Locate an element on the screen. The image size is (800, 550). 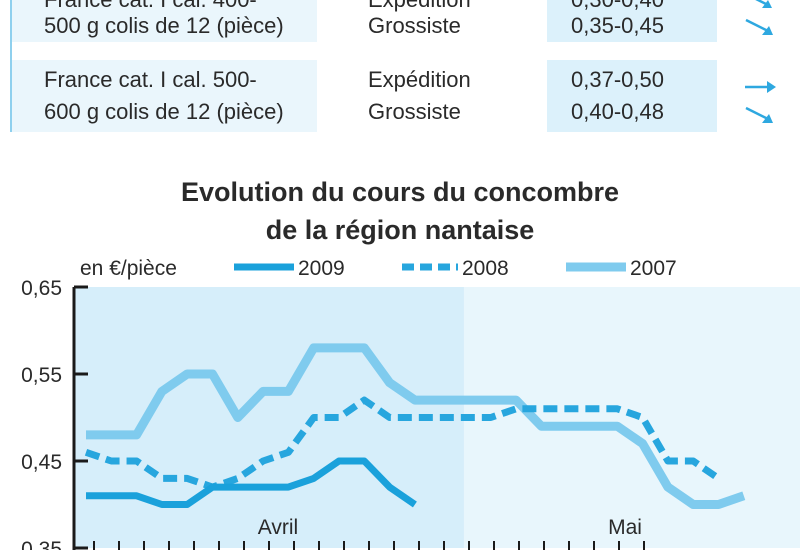
table-left-border is located at coordinates (11, 66).